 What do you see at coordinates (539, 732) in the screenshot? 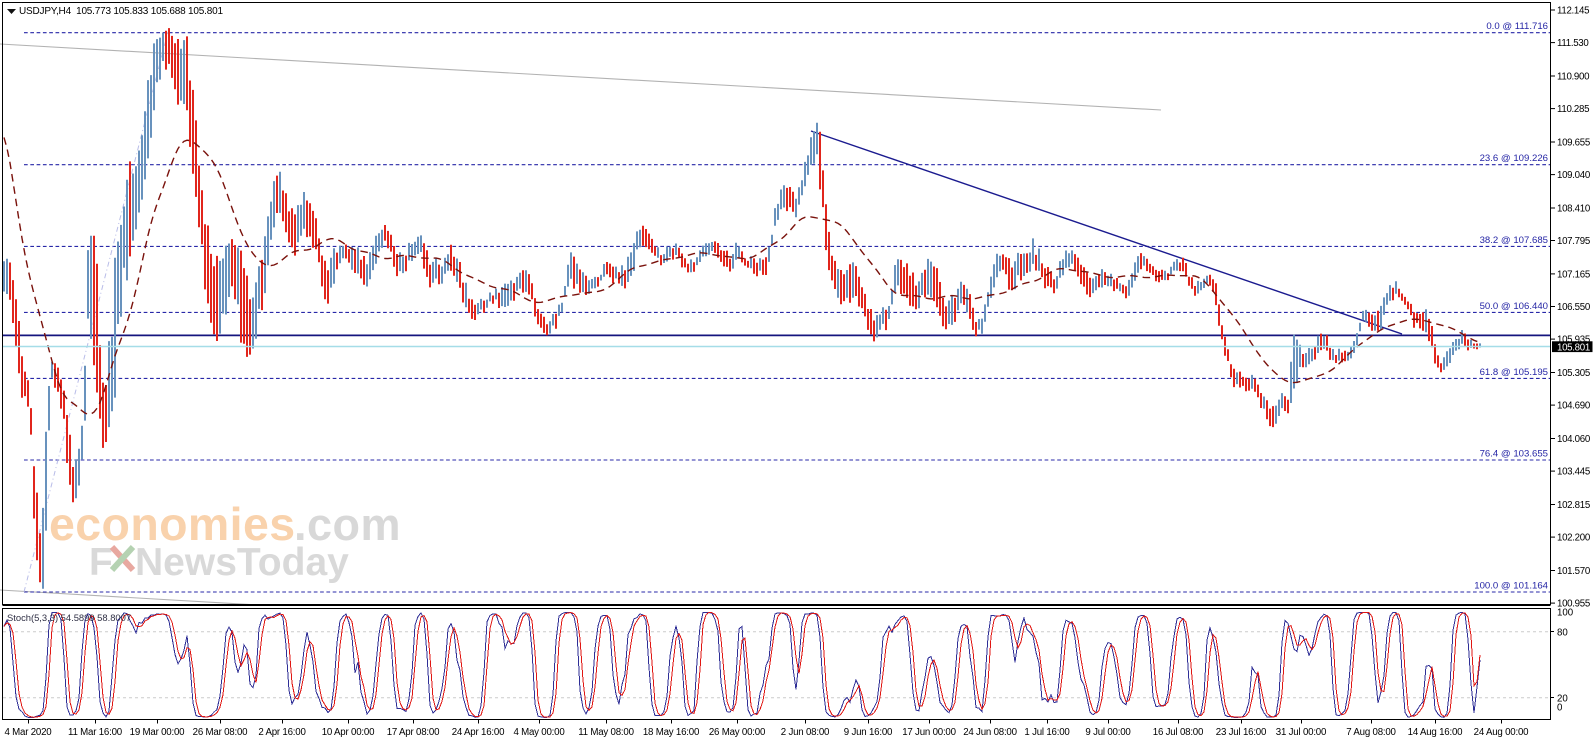
I see `svg-text: 4 May 00:00` at bounding box center [539, 732].